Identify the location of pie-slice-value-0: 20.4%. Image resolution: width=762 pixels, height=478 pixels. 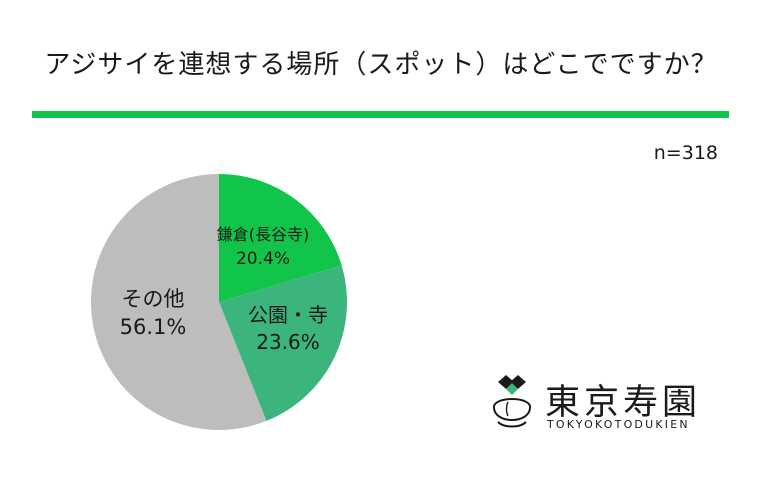
(263, 259).